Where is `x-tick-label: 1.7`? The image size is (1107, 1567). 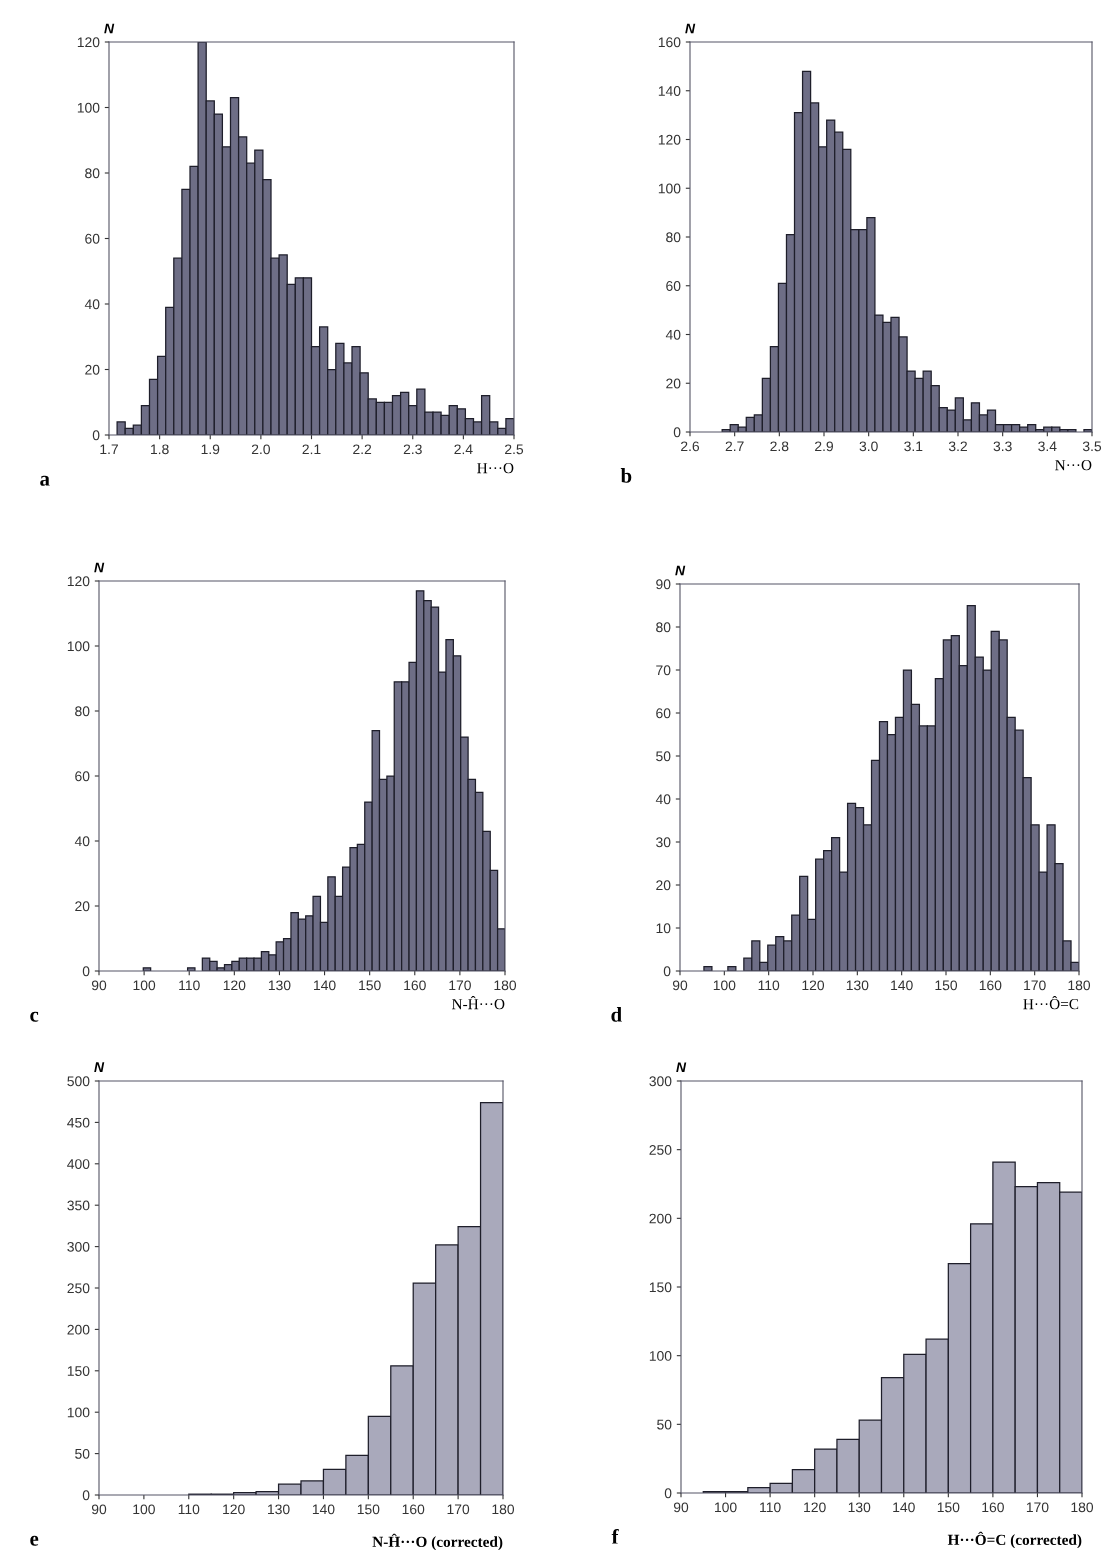 x-tick-label: 1.7 is located at coordinates (109, 449).